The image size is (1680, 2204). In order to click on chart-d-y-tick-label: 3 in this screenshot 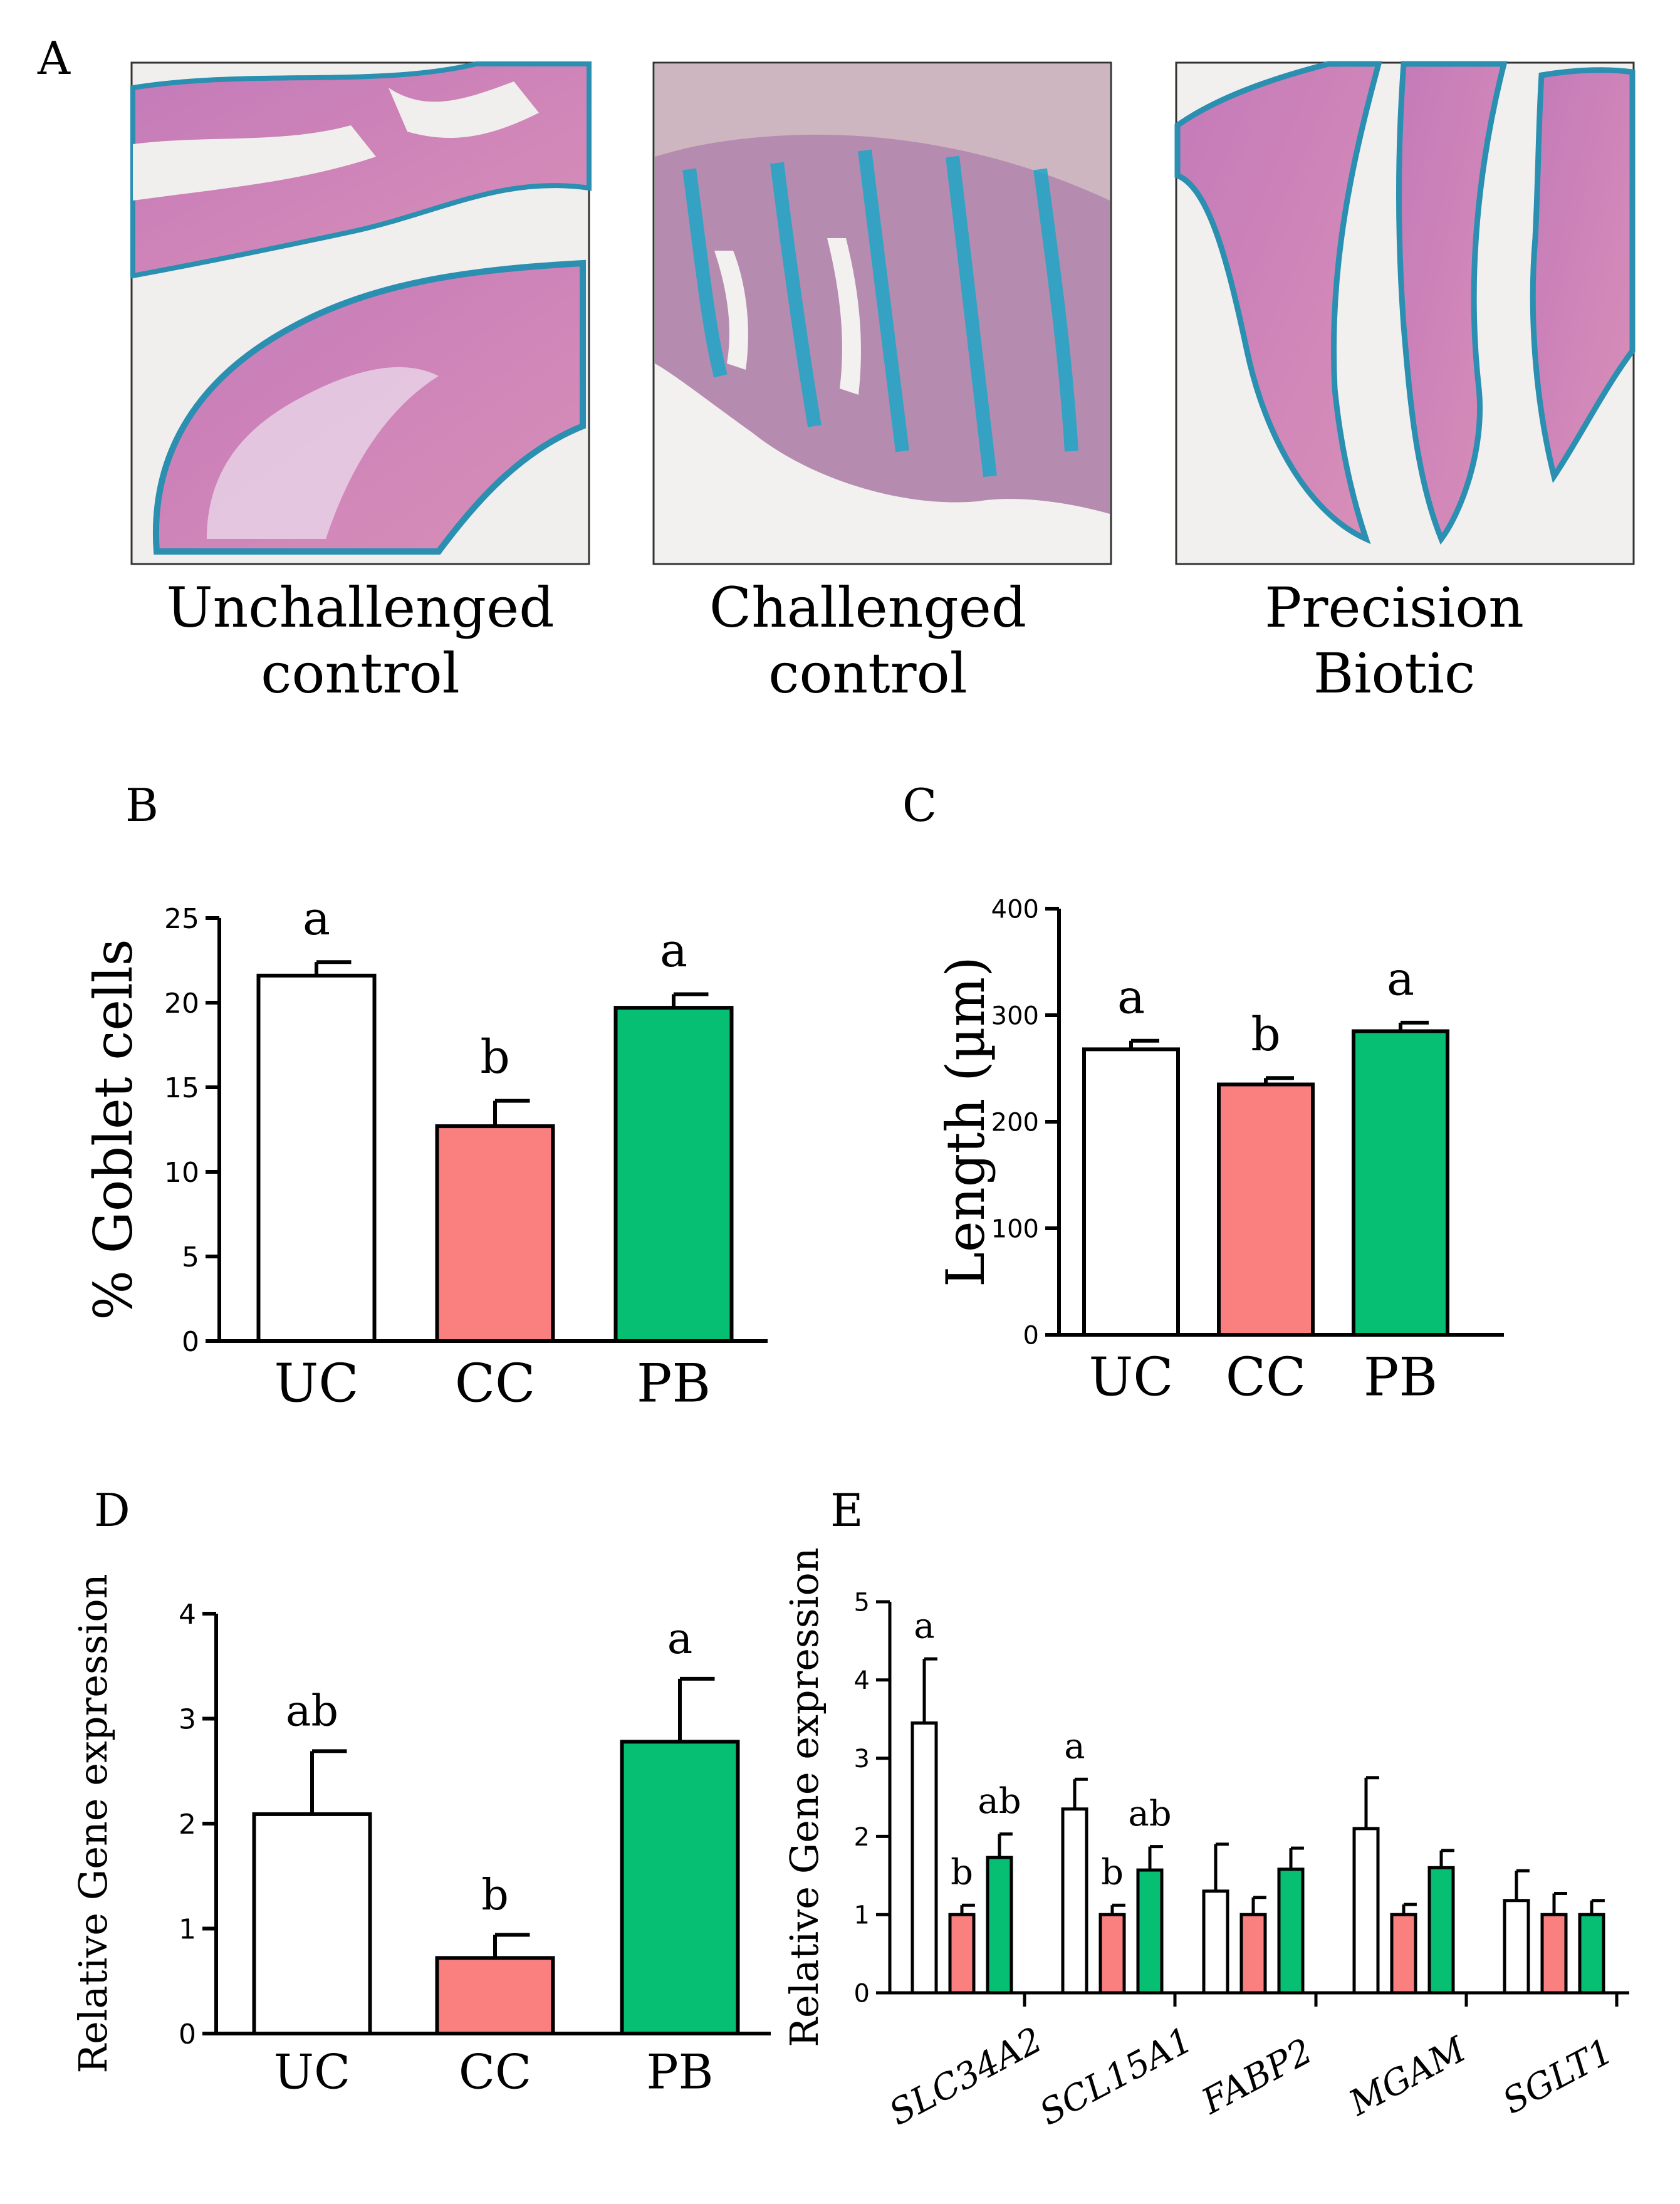, I will do `click(187, 1719)`.